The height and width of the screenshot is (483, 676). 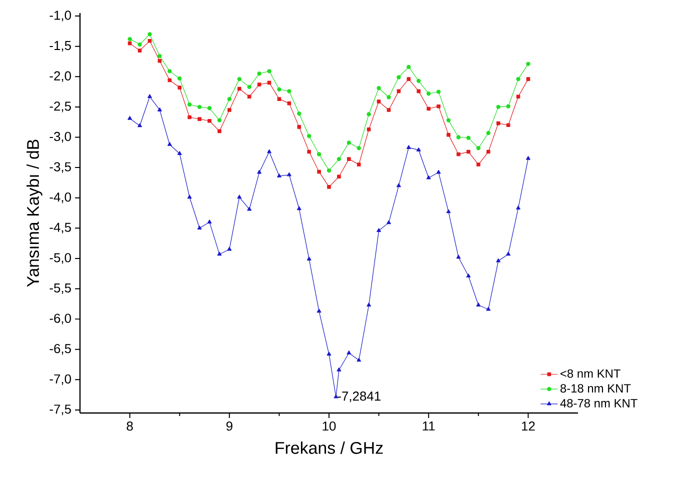 What do you see at coordinates (60, 16) in the screenshot?
I see `y-tick-label: -1,0` at bounding box center [60, 16].